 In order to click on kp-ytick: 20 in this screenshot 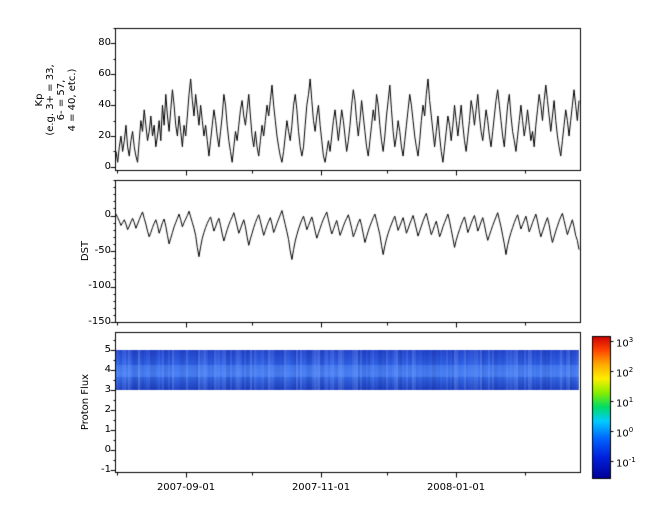, I will do `click(104, 135)`.